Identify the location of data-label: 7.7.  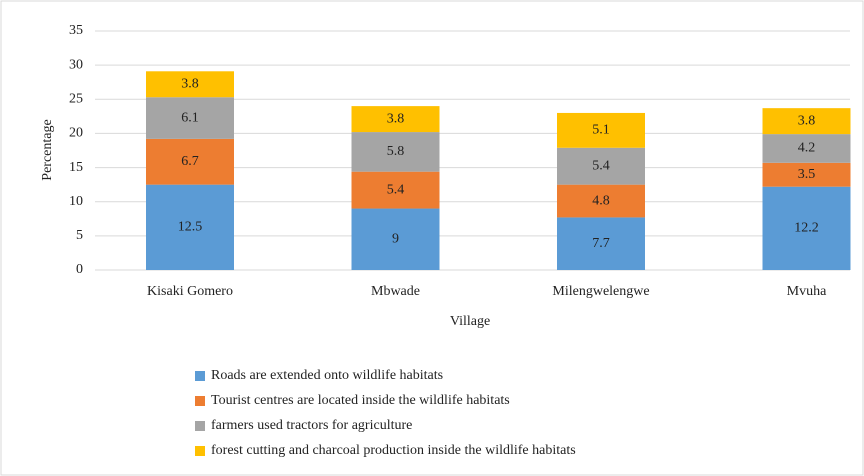
(601, 243).